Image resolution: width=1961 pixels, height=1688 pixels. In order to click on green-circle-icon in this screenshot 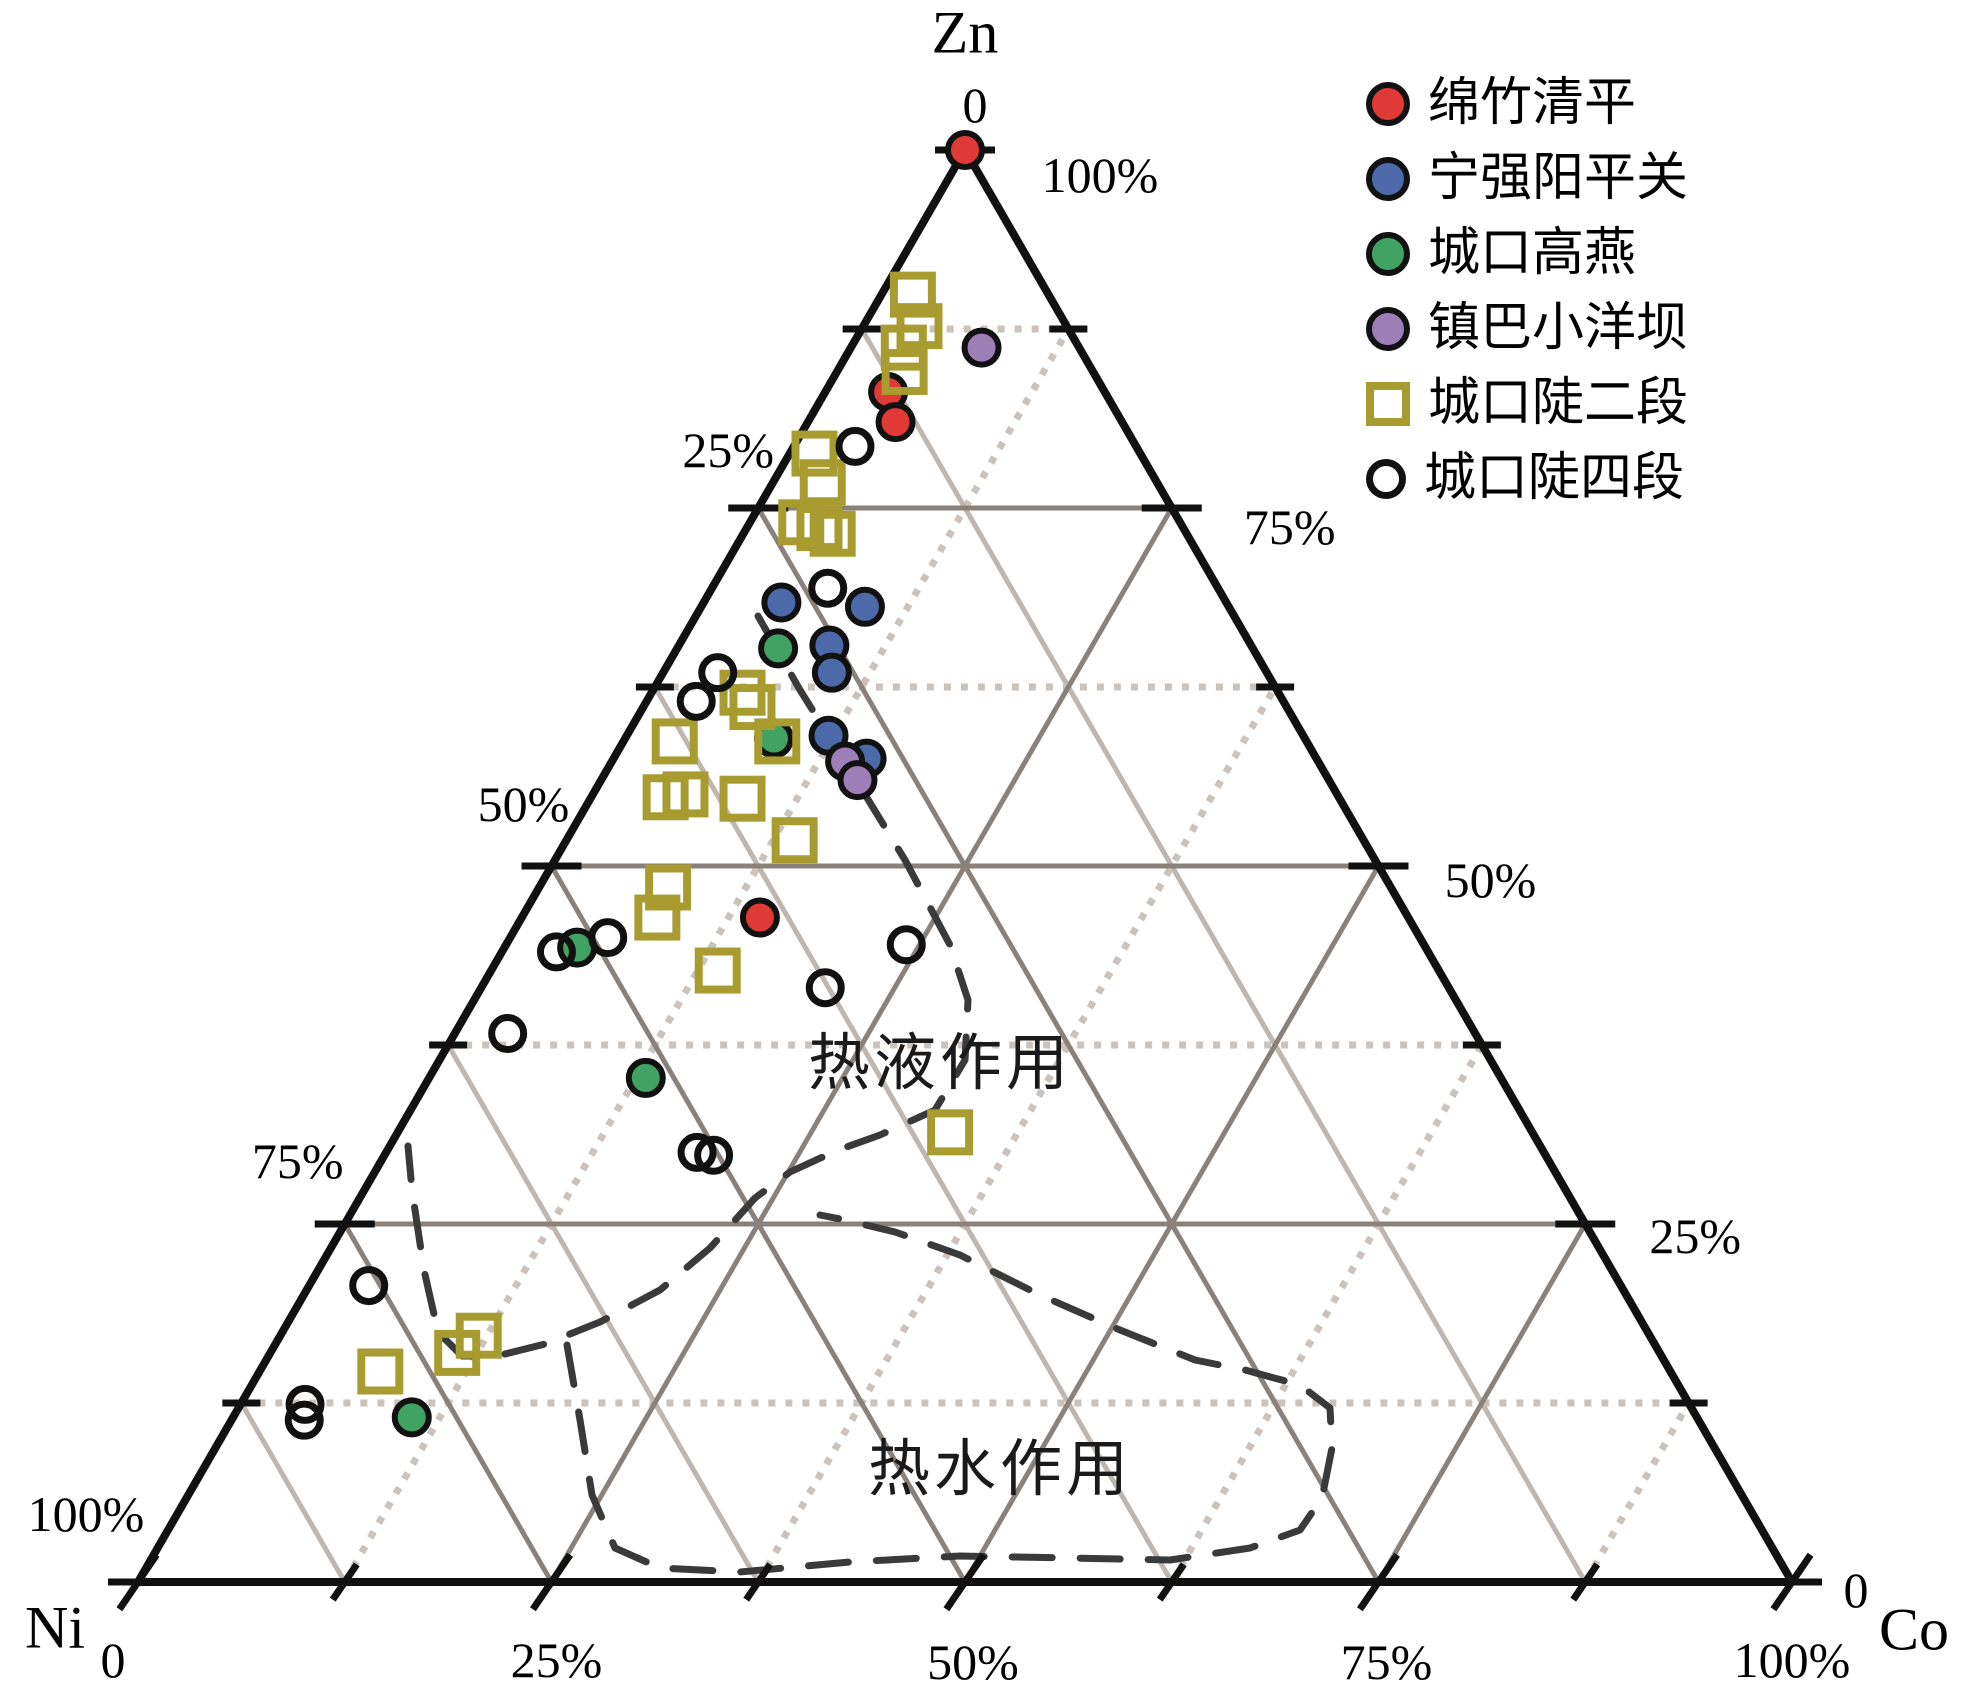, I will do `click(1388, 253)`.